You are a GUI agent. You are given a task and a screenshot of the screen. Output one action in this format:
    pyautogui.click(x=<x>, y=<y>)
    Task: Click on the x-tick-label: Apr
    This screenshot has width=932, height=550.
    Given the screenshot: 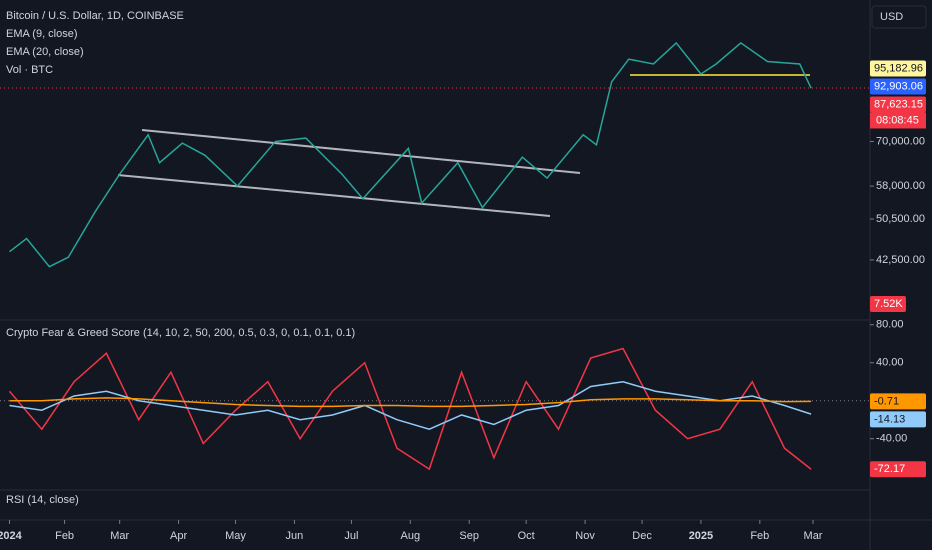 What is the action you would take?
    pyautogui.click(x=178, y=536)
    